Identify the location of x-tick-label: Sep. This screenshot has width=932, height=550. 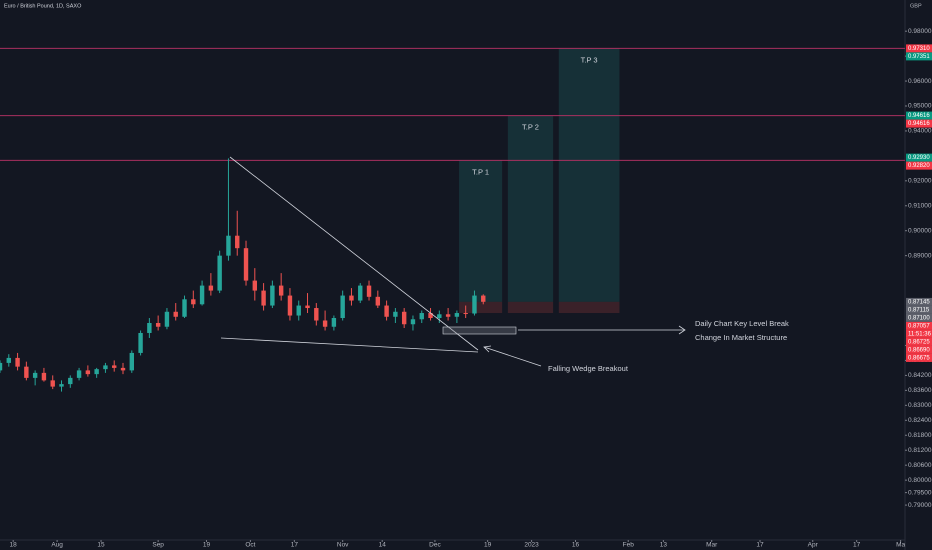
(158, 545).